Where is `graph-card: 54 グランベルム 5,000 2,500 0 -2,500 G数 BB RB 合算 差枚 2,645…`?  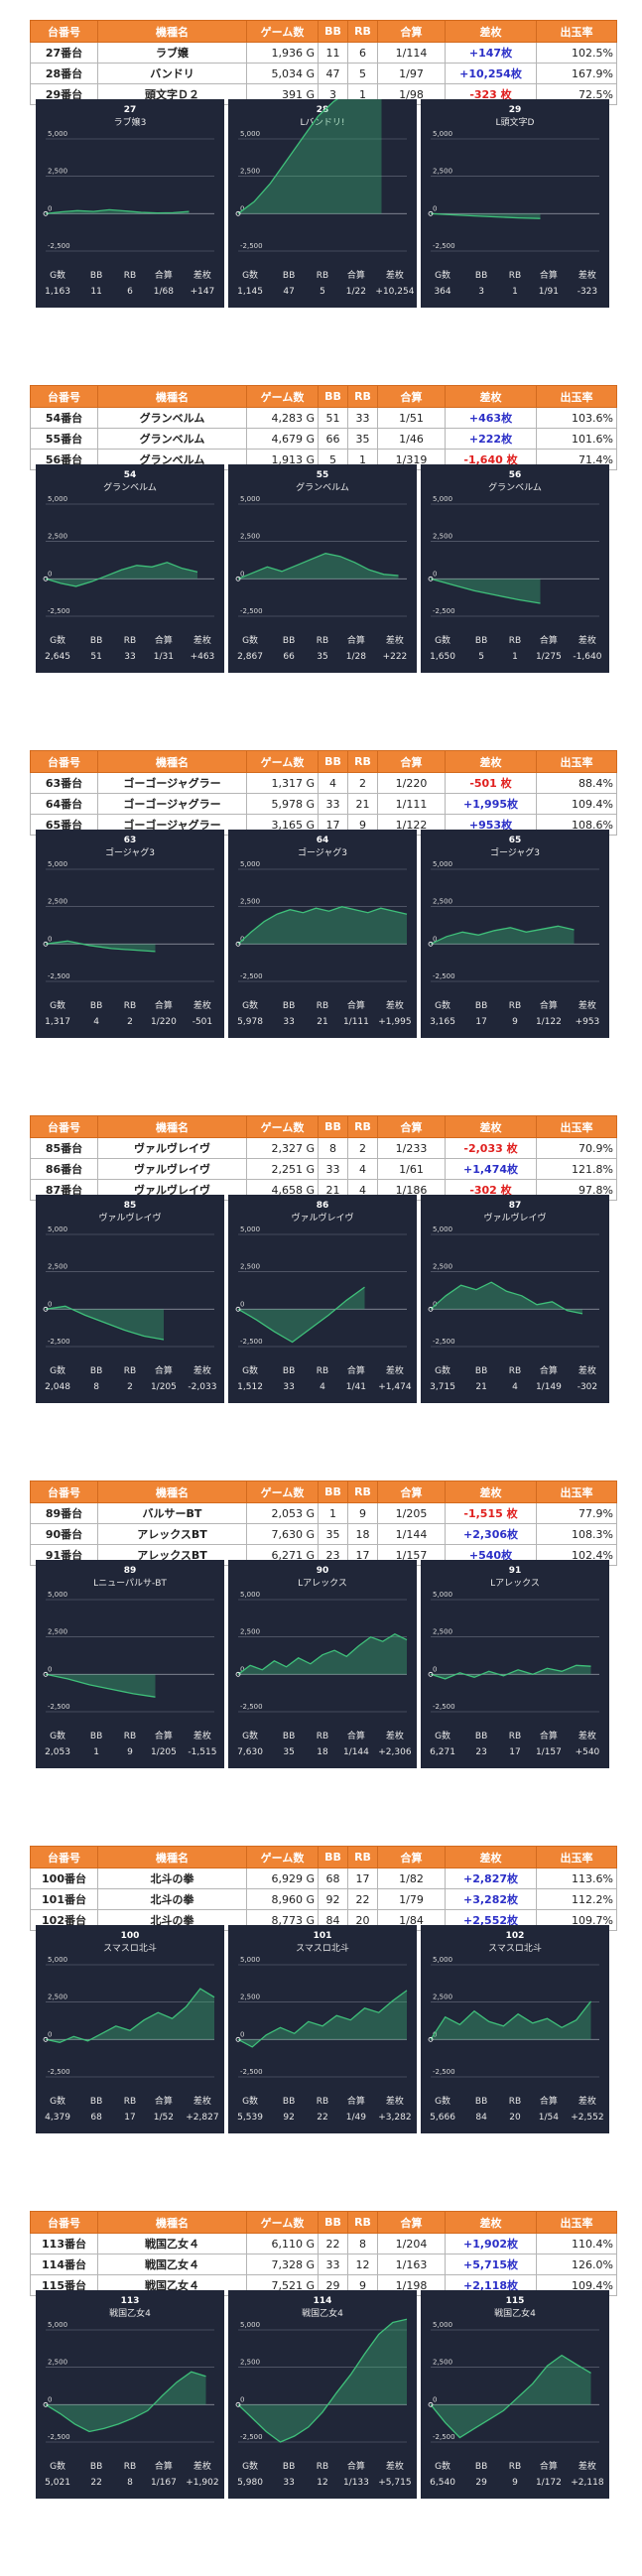 graph-card: 54 グランベルム 5,000 2,500 0 -2,500 G数 BB RB 合算 差枚 2,645… is located at coordinates (130, 568).